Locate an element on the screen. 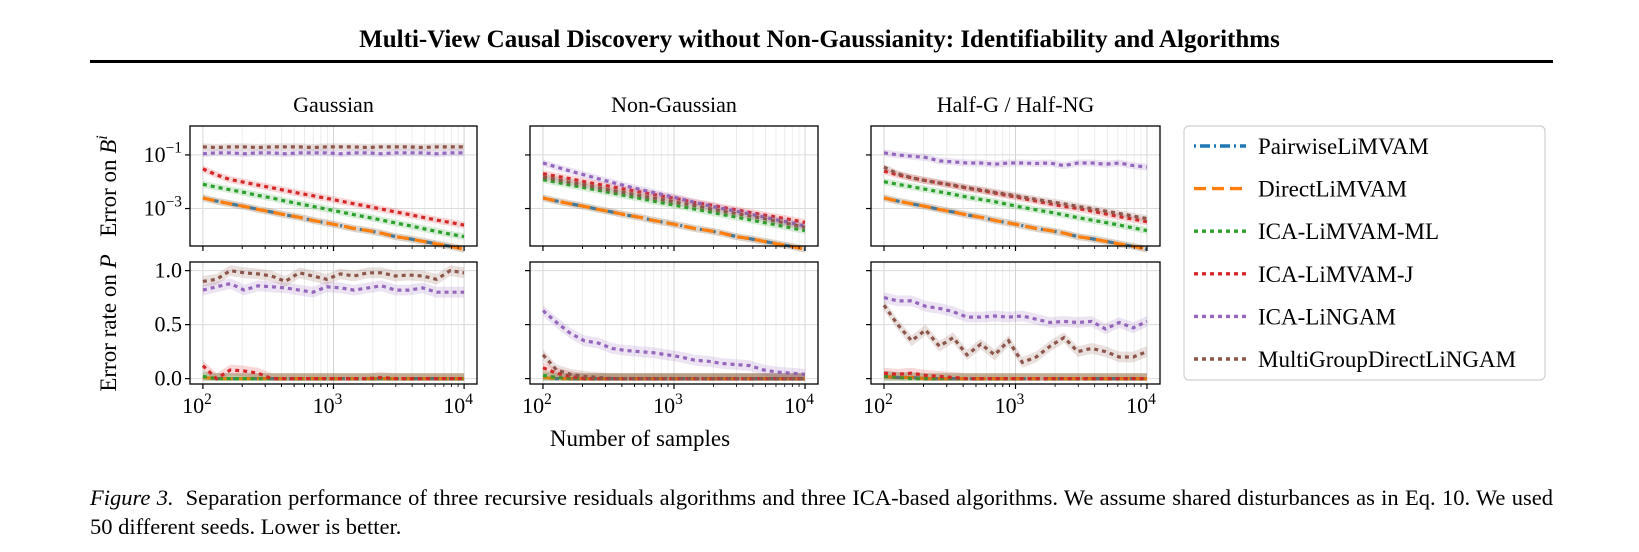 Image resolution: width=1639 pixels, height=552 pixels. panel-gaussian: Gaussian 10⁻¹ 10⁻³ is located at coordinates (311, 172).